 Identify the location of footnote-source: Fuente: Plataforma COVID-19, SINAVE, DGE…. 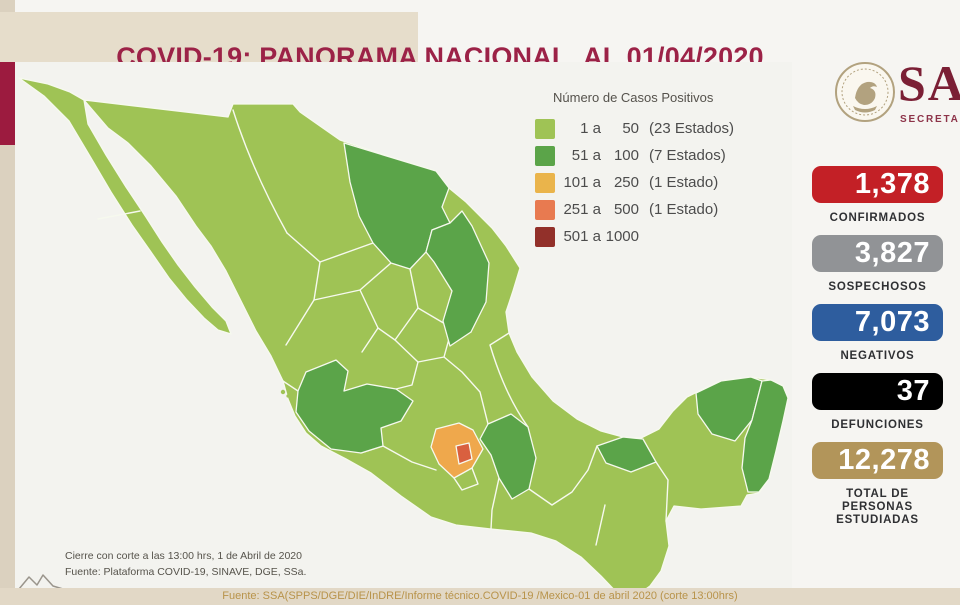
(186, 572).